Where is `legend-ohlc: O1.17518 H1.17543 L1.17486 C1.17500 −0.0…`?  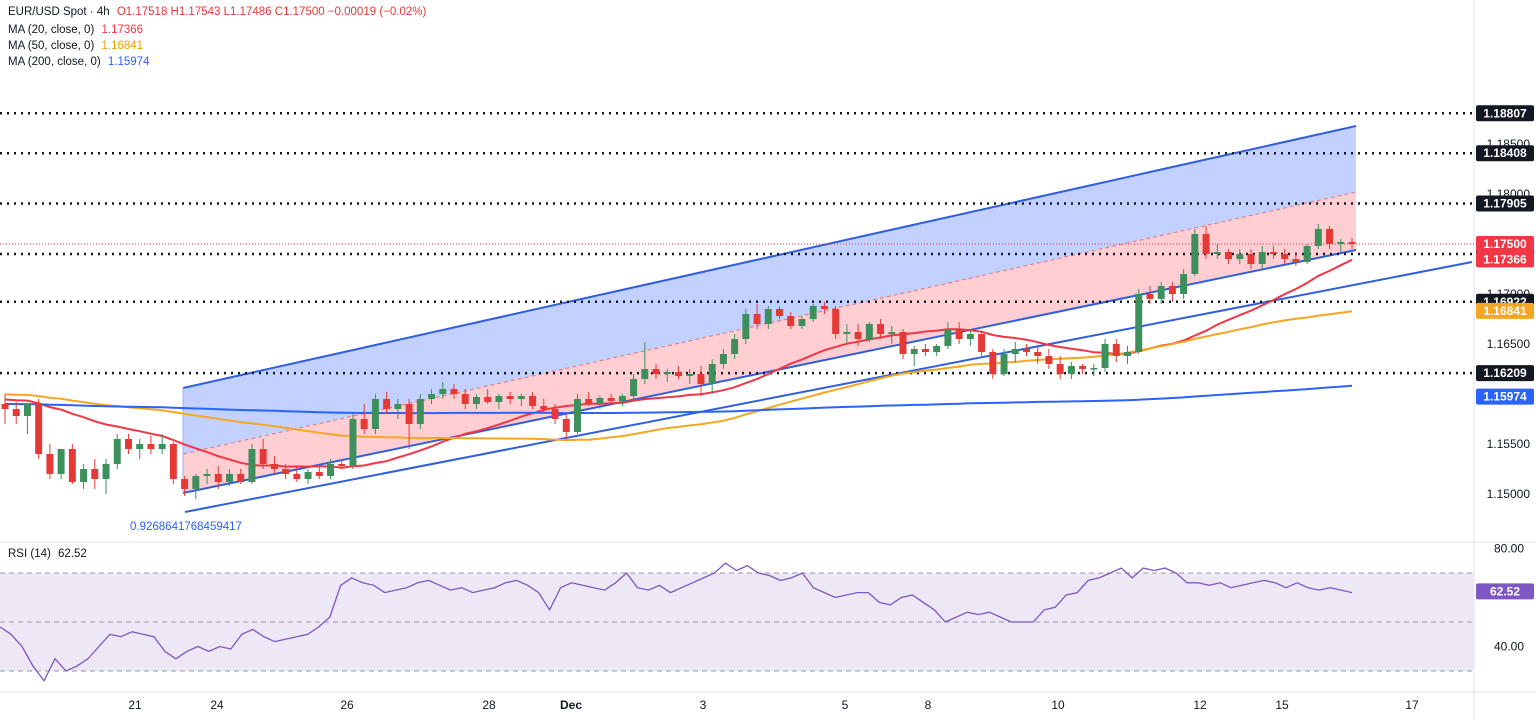
legend-ohlc: O1.17518 H1.17543 L1.17486 C1.17500 −0.0… is located at coordinates (271, 12).